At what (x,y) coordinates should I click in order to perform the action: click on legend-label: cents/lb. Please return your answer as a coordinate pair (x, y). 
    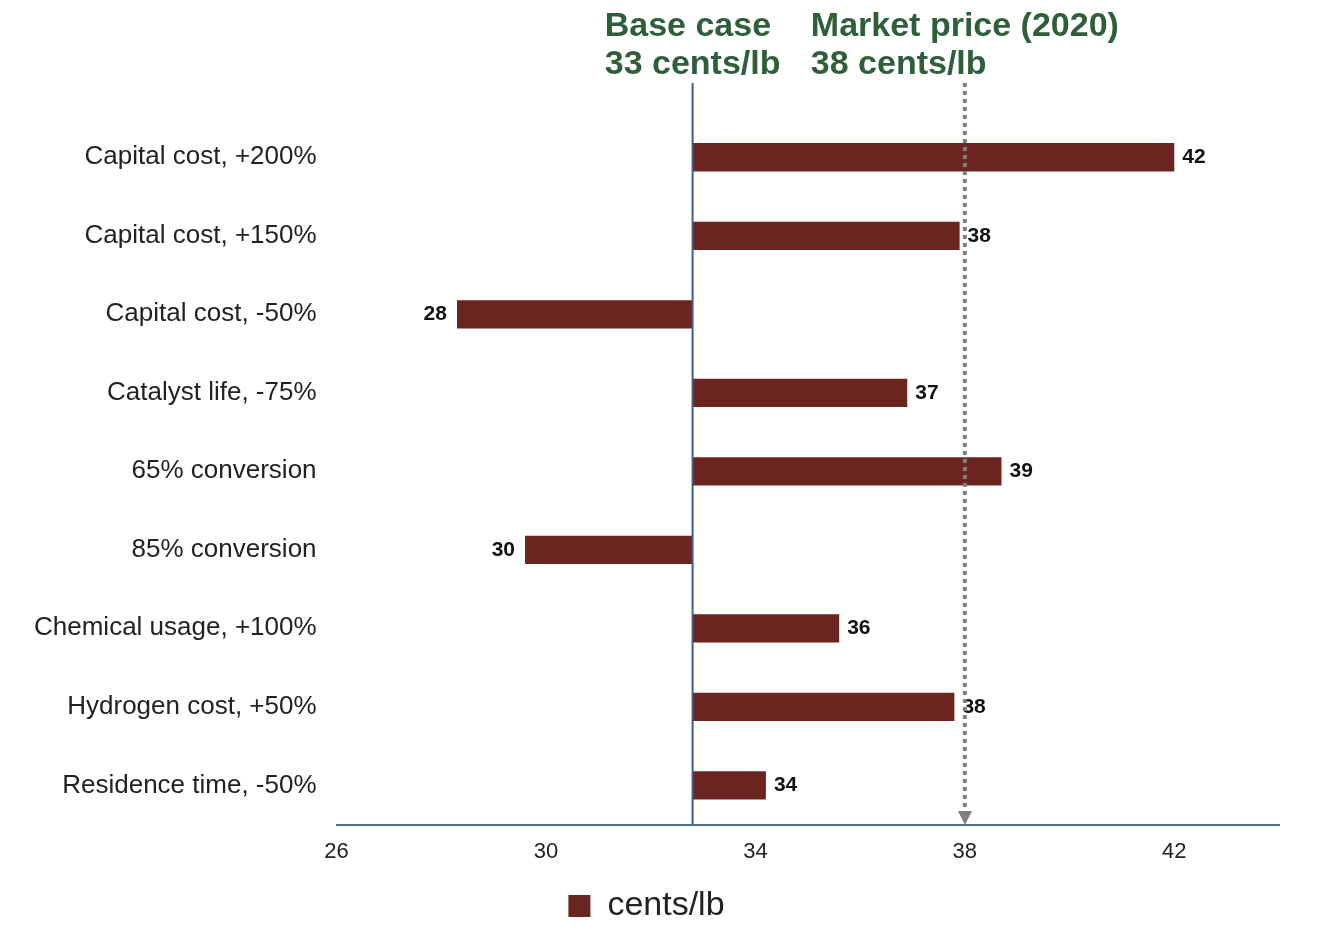
    Looking at the image, I should click on (666, 903).